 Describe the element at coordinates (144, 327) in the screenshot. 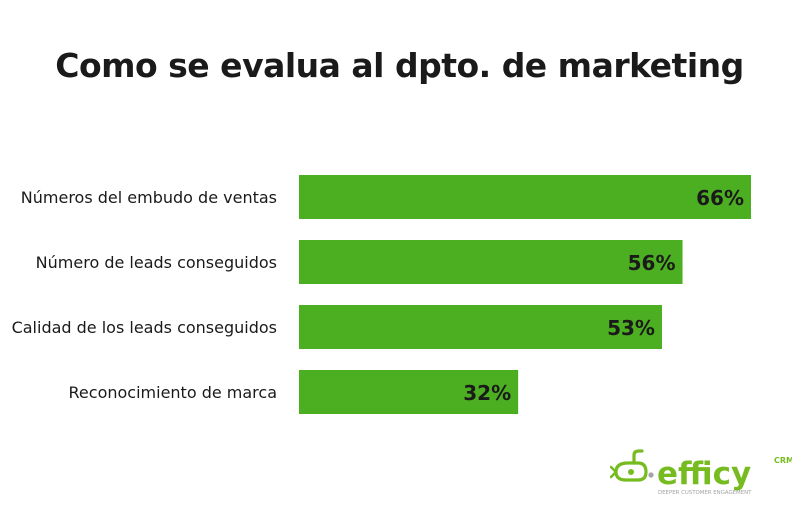

I see `category-label-3: Calidad de los leads conseguidos` at that location.